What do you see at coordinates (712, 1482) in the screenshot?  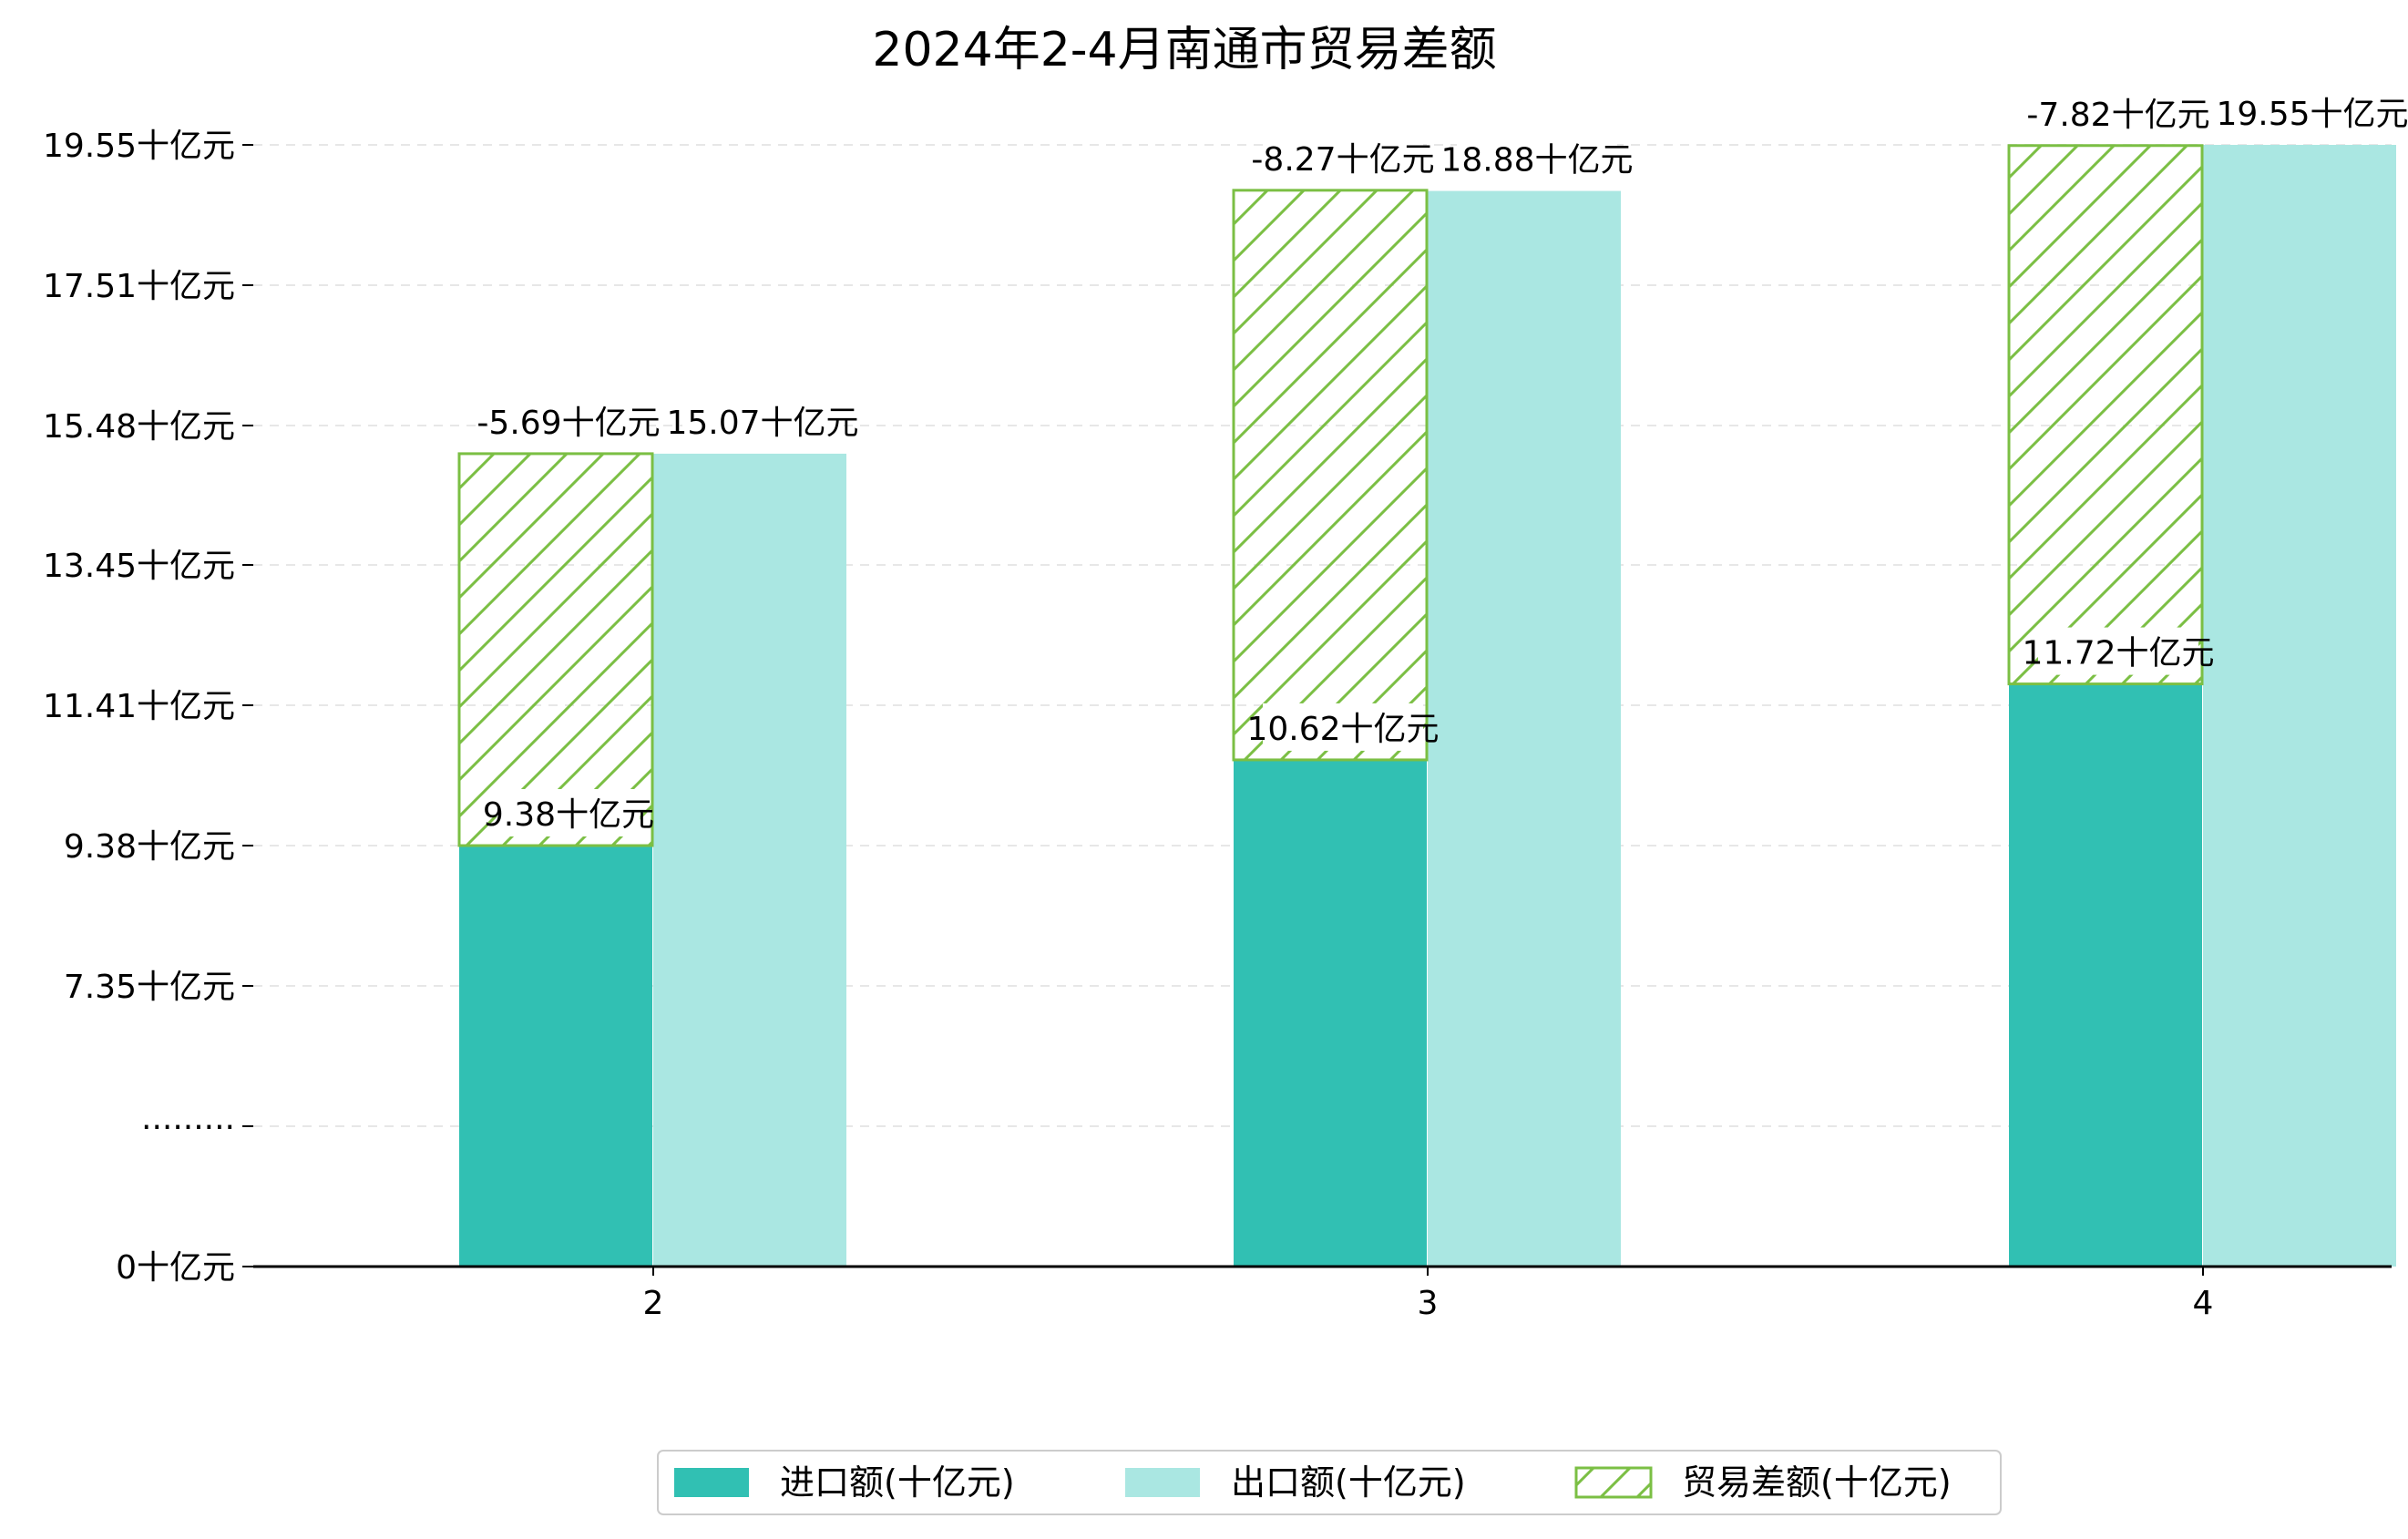 I see `legend-item-import-swatch` at bounding box center [712, 1482].